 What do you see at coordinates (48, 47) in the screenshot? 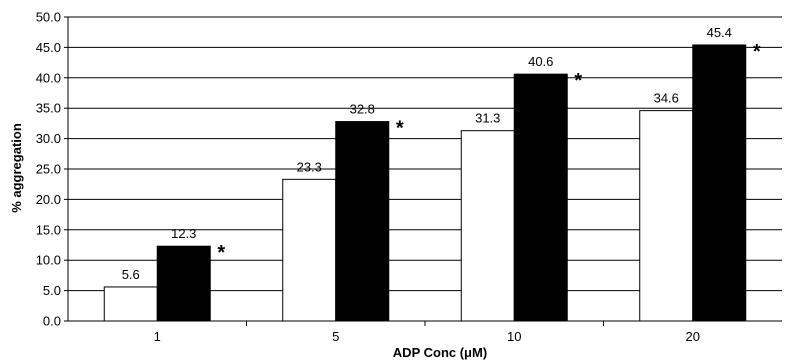
I see `y-tick-label: 45.0` at bounding box center [48, 47].